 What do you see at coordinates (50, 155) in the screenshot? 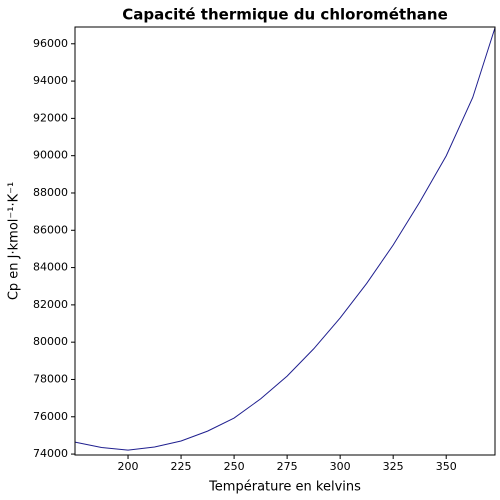
I see `y-tick-label: 90000` at bounding box center [50, 155].